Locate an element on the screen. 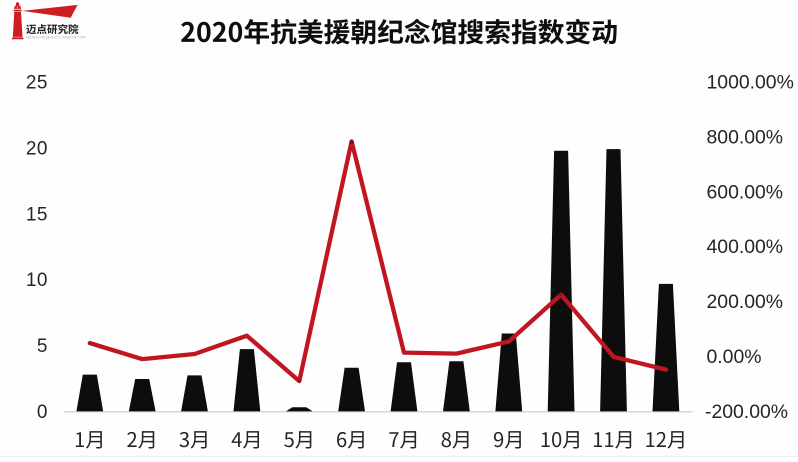  svg-text: 400.00% is located at coordinates (745, 247).